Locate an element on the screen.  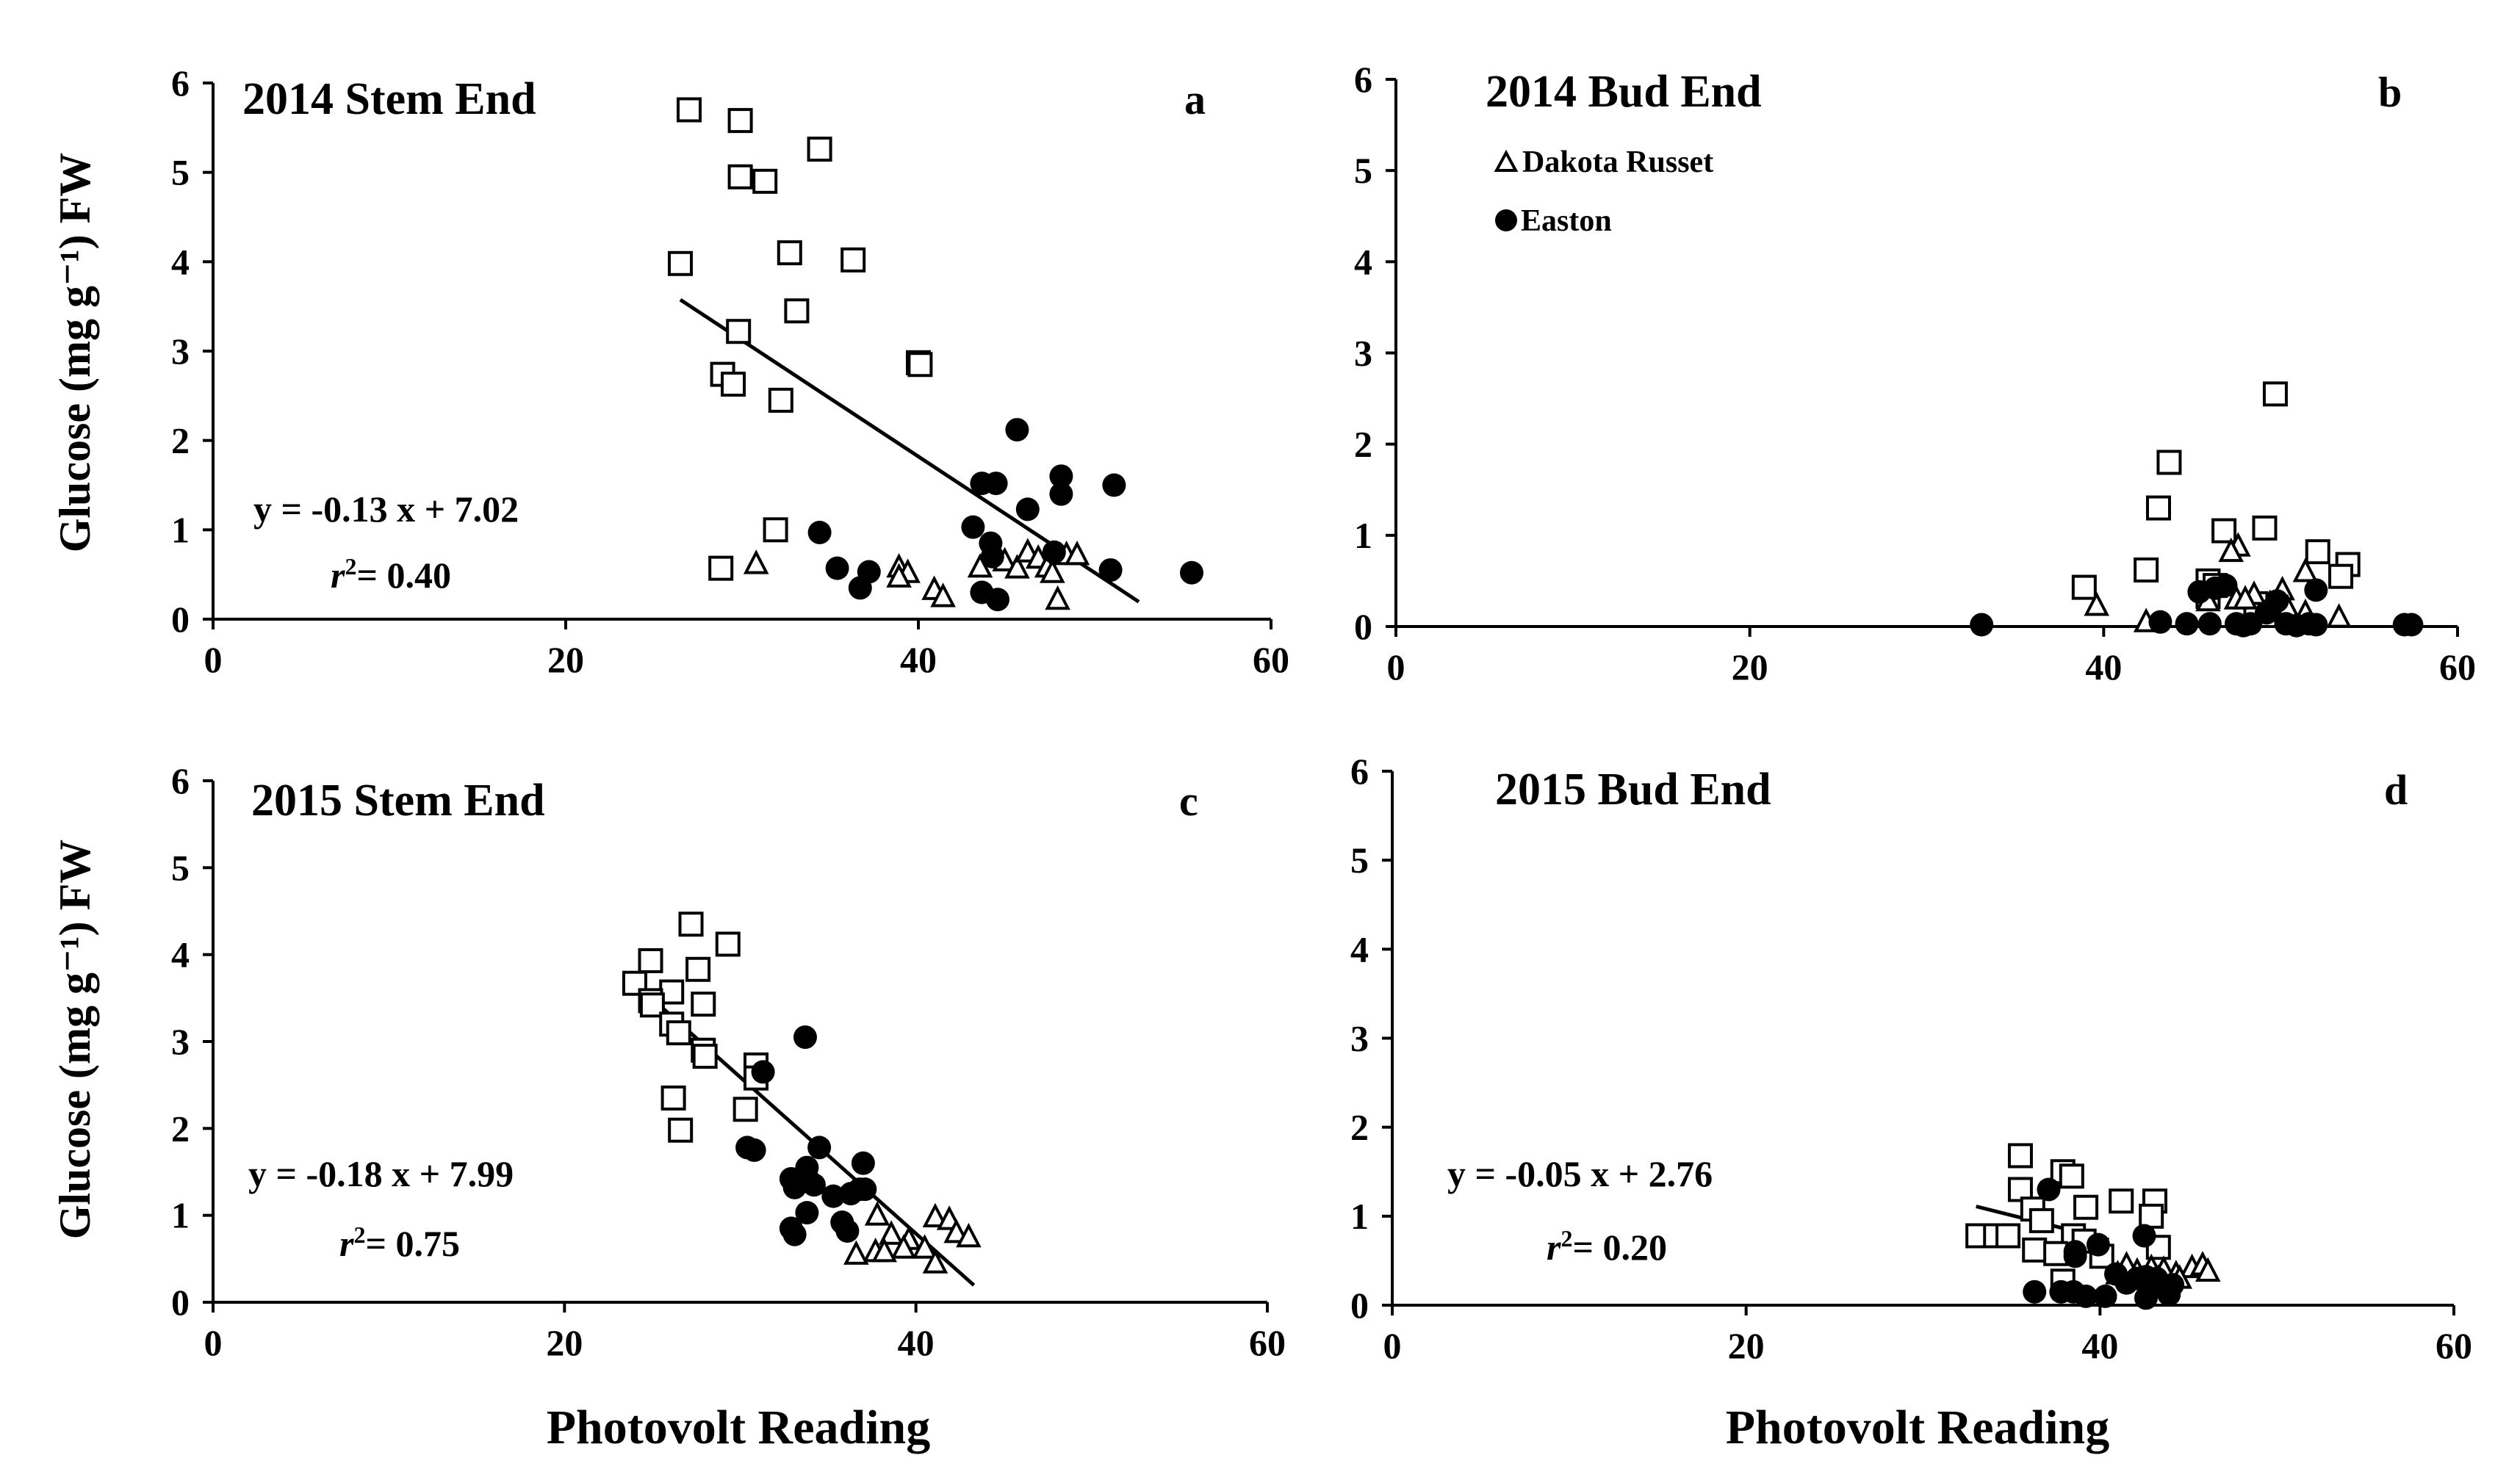
r-label: r is located at coordinates (338, 575).